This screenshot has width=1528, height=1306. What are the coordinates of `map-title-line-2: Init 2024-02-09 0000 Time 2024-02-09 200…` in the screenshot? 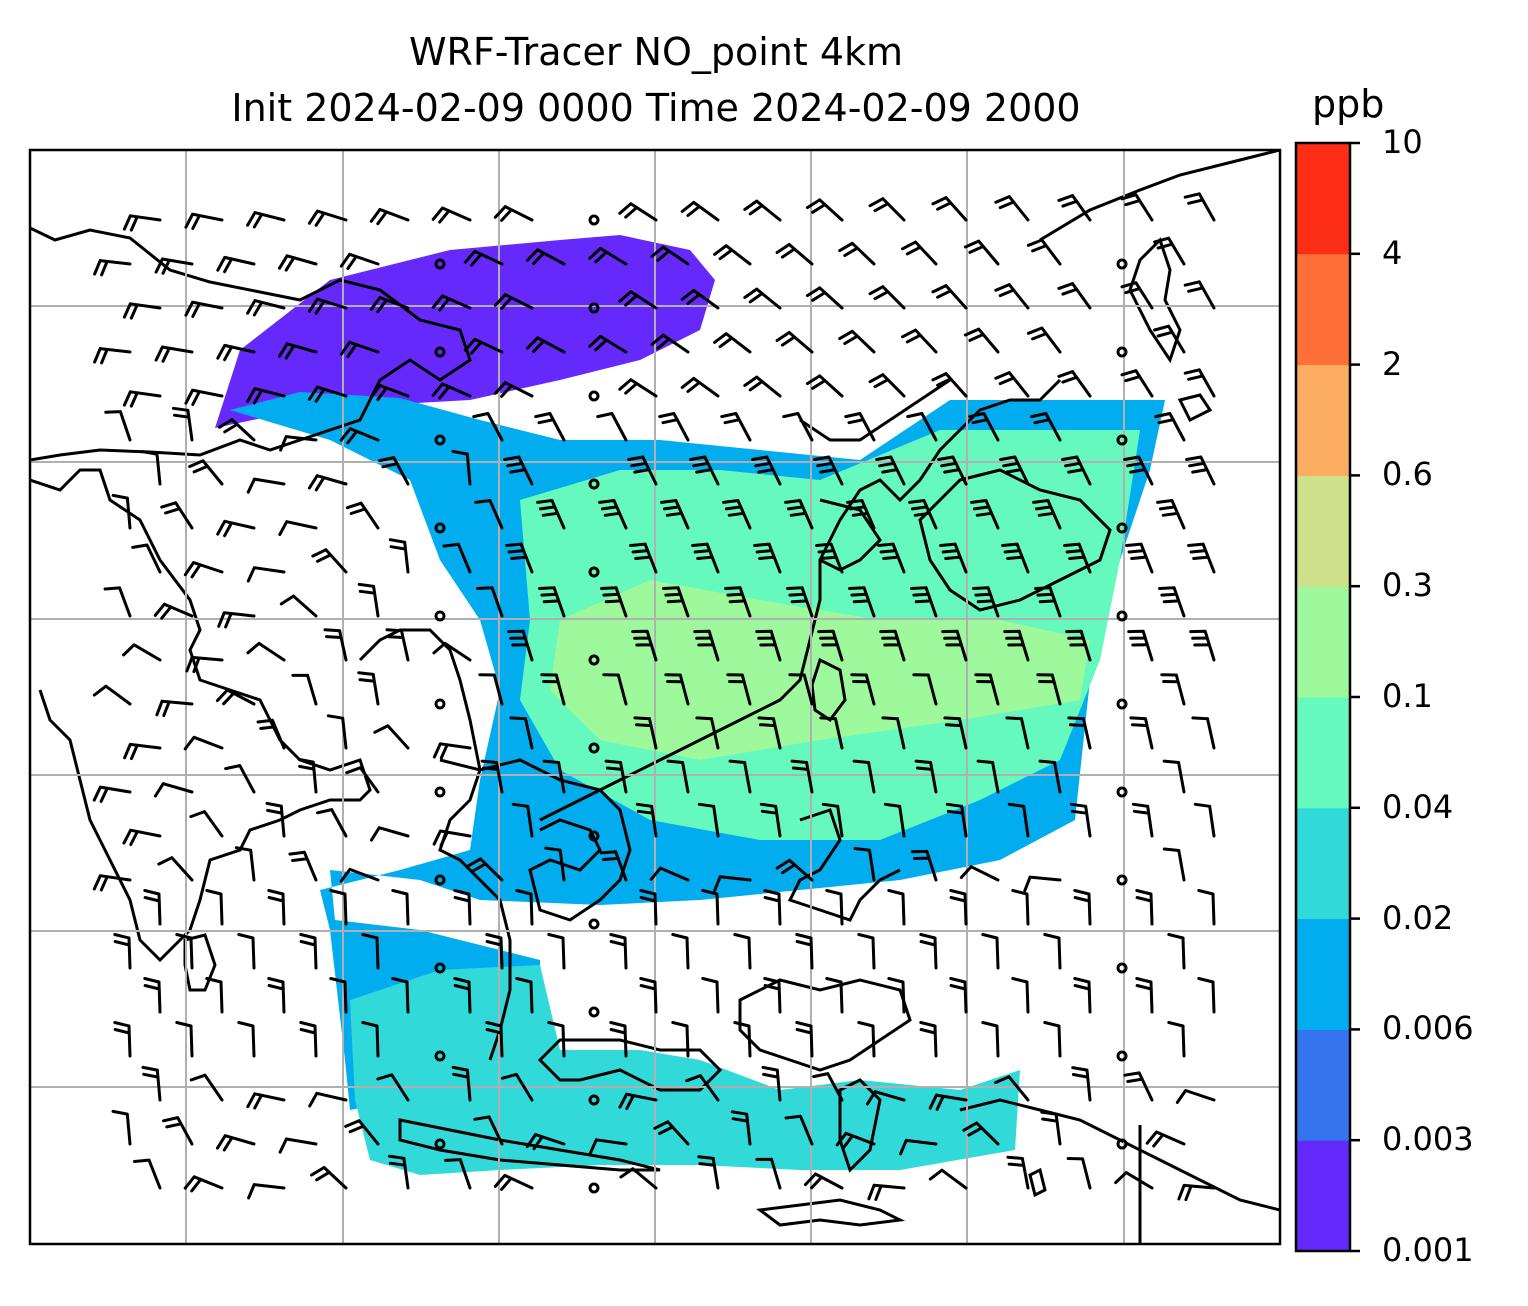 It's located at (656, 108).